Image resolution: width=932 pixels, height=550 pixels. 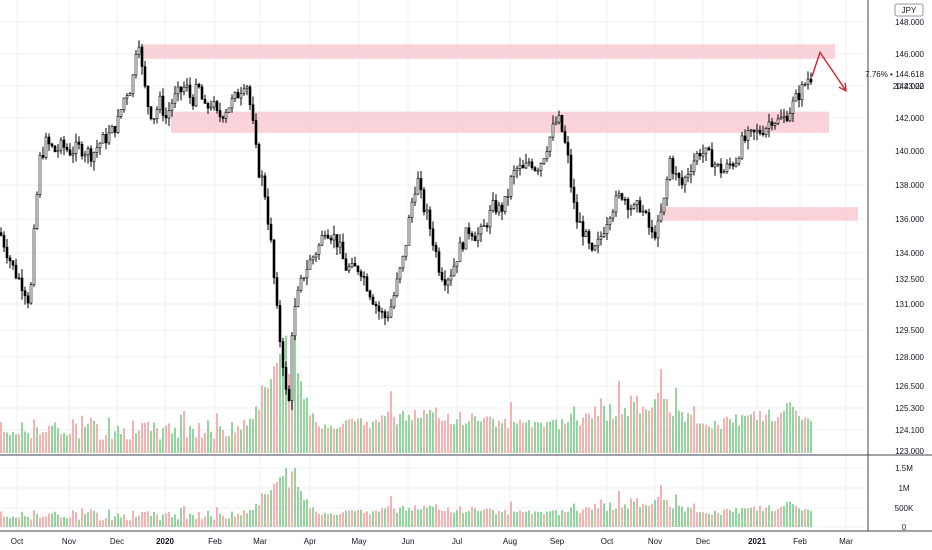 I want to click on price-tick-label: 128.000, so click(x=909, y=357).